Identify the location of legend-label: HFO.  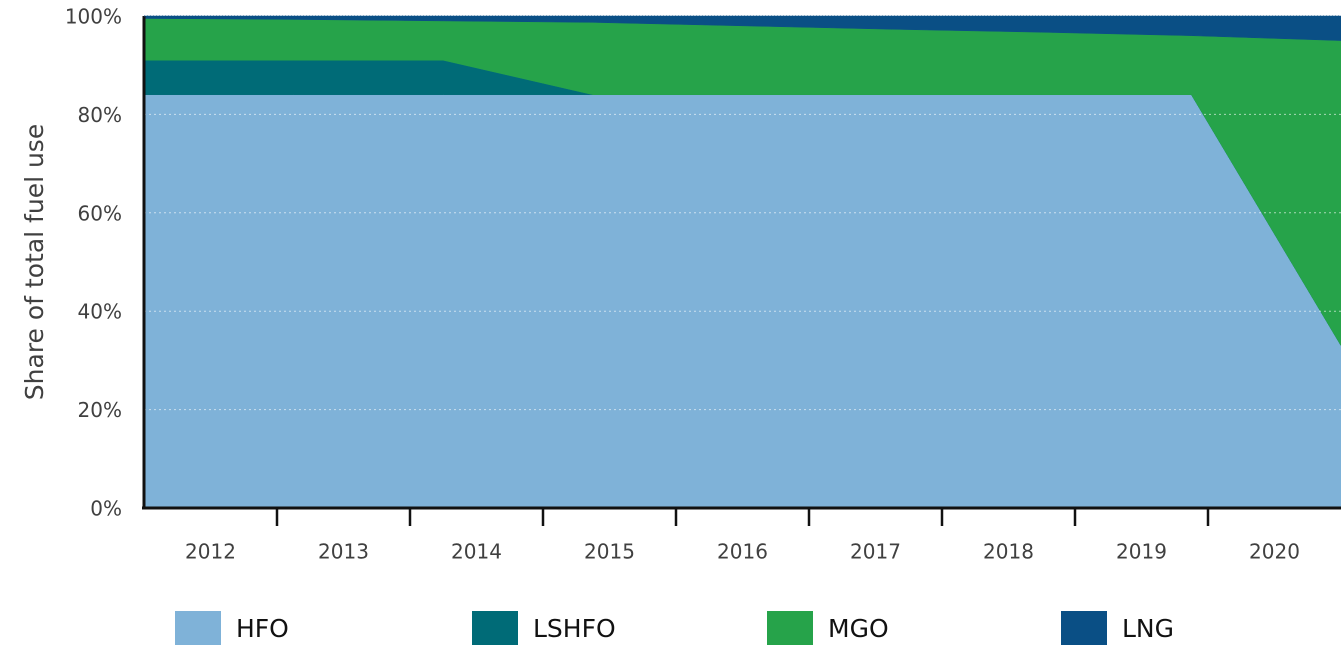
(262, 628).